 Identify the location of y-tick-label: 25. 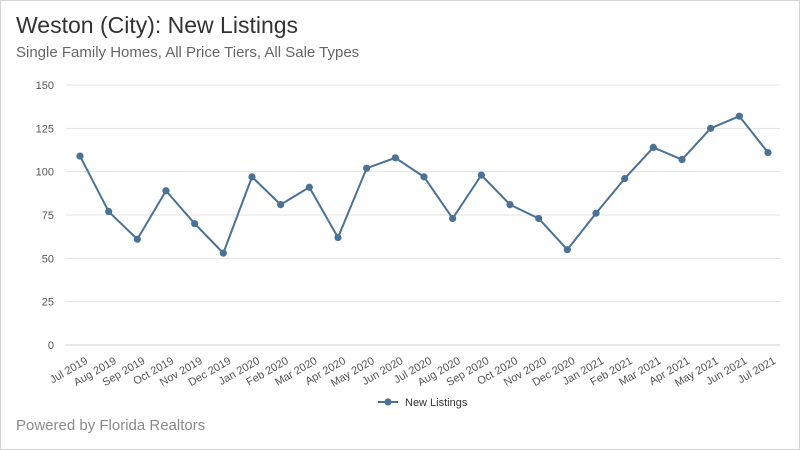
(48, 303).